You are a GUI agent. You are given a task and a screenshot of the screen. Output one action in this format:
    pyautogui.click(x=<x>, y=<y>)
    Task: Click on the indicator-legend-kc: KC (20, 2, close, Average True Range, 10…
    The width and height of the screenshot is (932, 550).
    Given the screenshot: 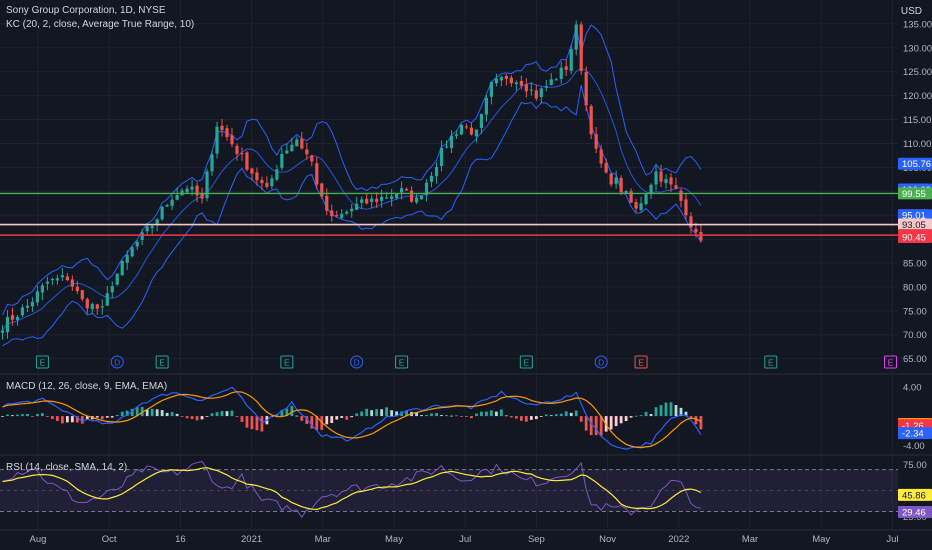 What is the action you would take?
    pyautogui.click(x=100, y=24)
    